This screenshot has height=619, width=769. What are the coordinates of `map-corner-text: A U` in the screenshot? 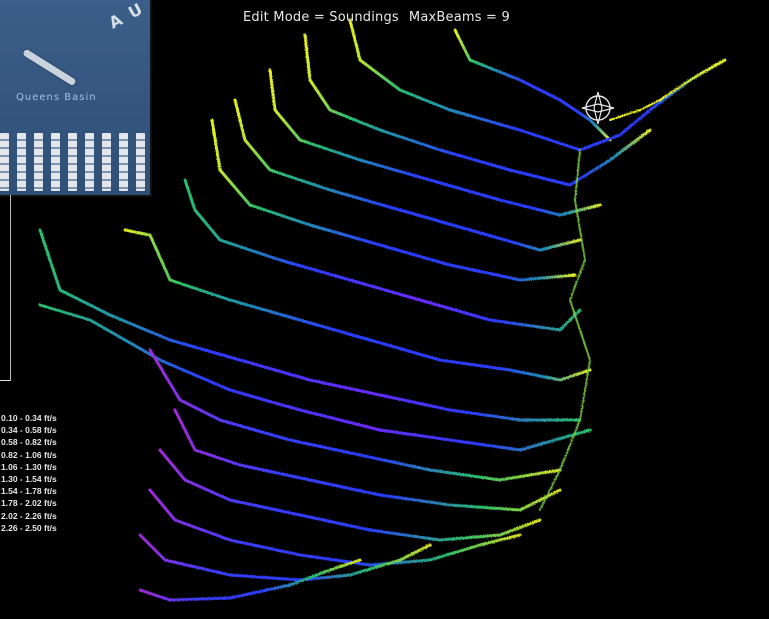 It's located at (126, 16).